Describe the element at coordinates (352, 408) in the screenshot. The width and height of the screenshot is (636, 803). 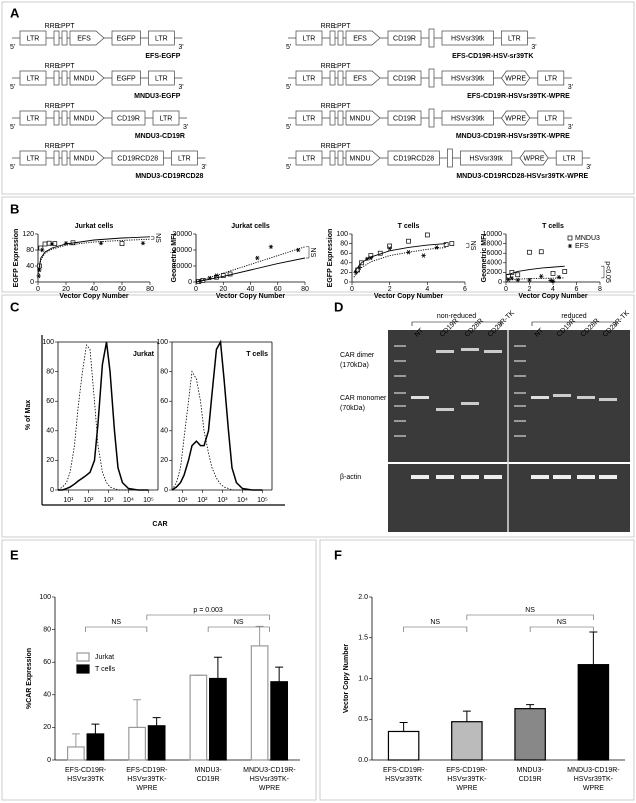
I see `marker-label: (70kDa)` at that location.